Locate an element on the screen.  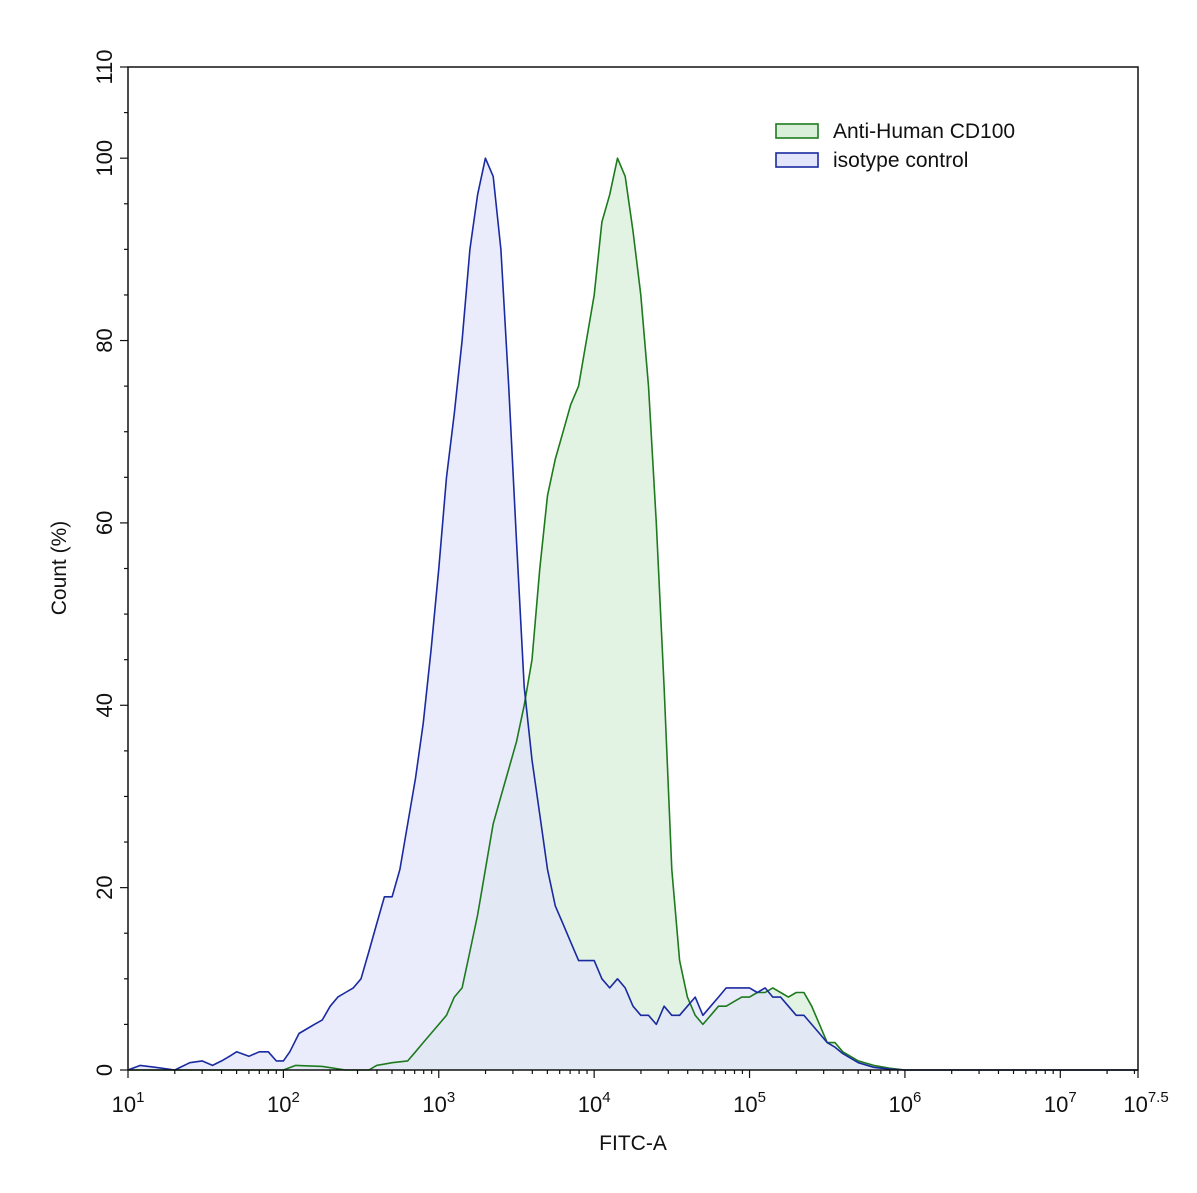
y-axis-title: Count (%) is located at coordinates (59, 568).